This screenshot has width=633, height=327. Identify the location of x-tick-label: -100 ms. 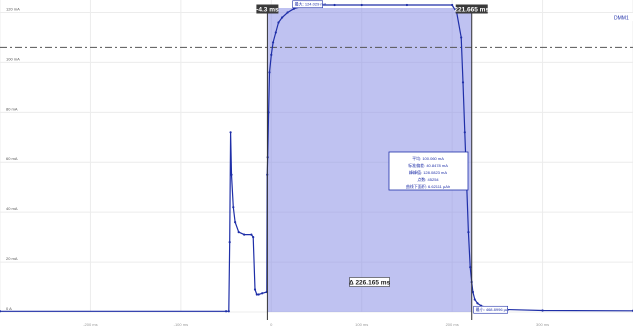
(181, 324).